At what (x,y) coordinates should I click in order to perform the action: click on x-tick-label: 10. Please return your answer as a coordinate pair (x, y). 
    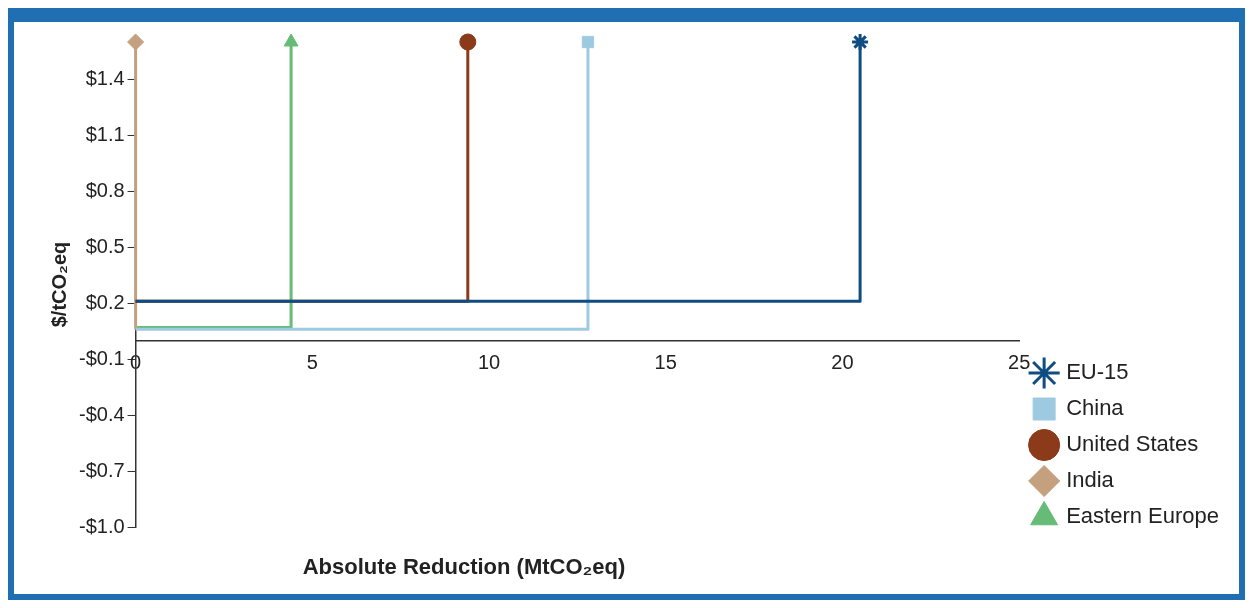
    Looking at the image, I should click on (489, 361).